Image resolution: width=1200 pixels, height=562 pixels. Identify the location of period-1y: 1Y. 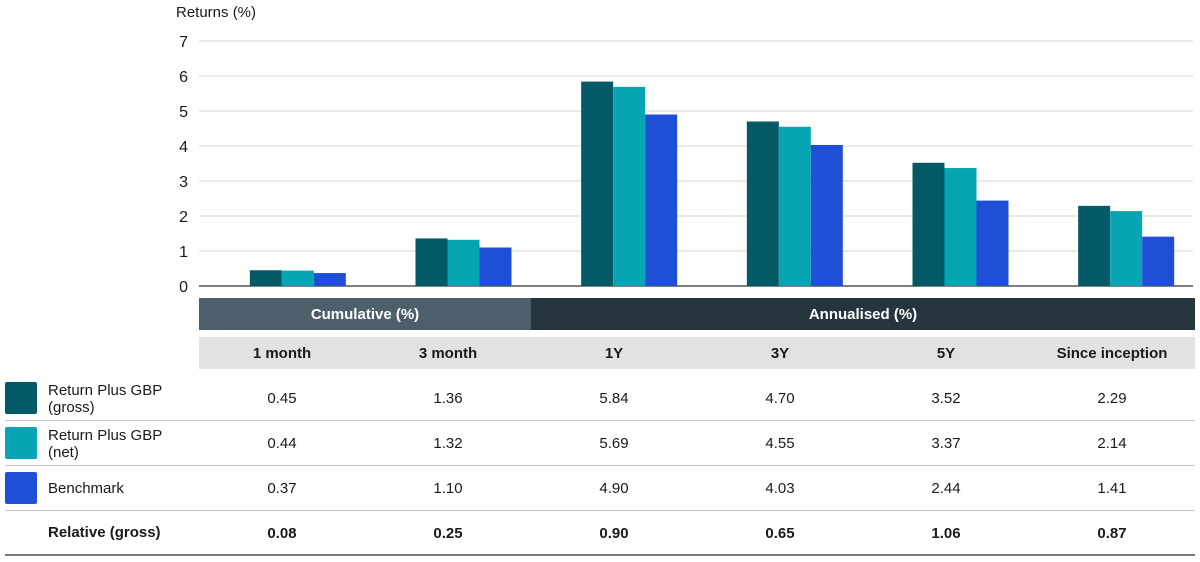
(614, 353).